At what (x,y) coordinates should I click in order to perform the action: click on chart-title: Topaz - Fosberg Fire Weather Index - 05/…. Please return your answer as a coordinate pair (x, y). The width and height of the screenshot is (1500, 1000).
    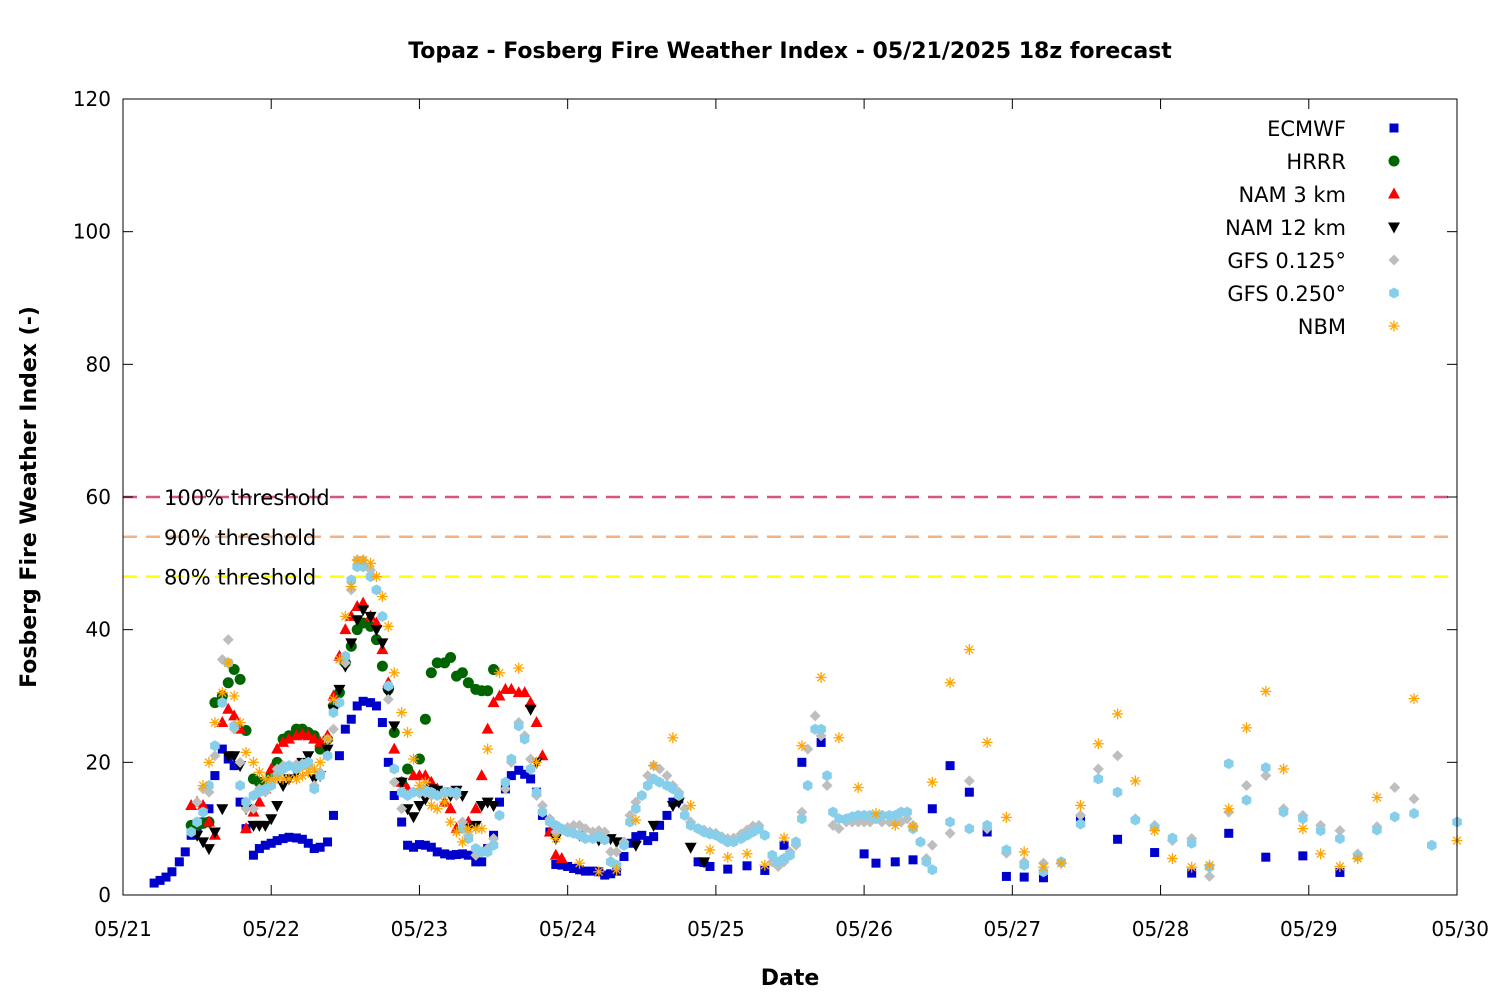
    Looking at the image, I should click on (790, 51).